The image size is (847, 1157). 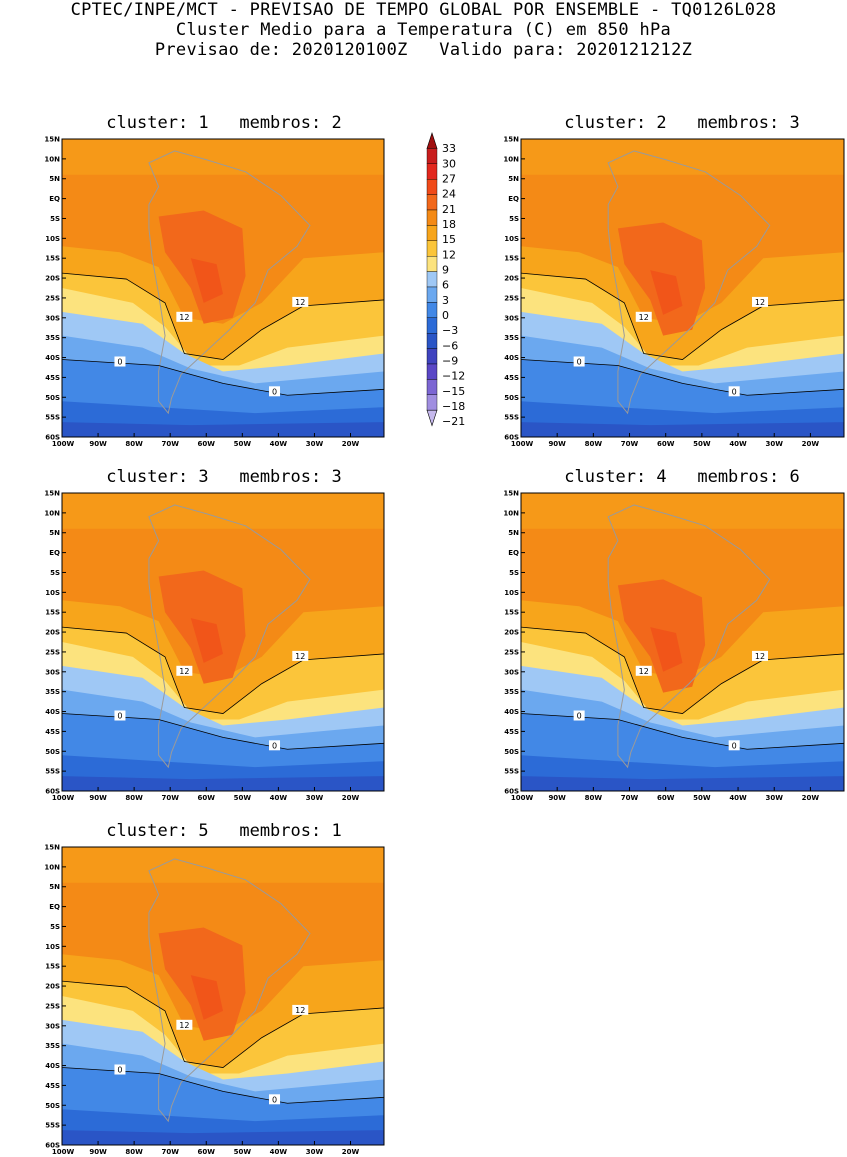 What do you see at coordinates (98, 798) in the screenshot?
I see `lon-tick-label: 90W` at bounding box center [98, 798].